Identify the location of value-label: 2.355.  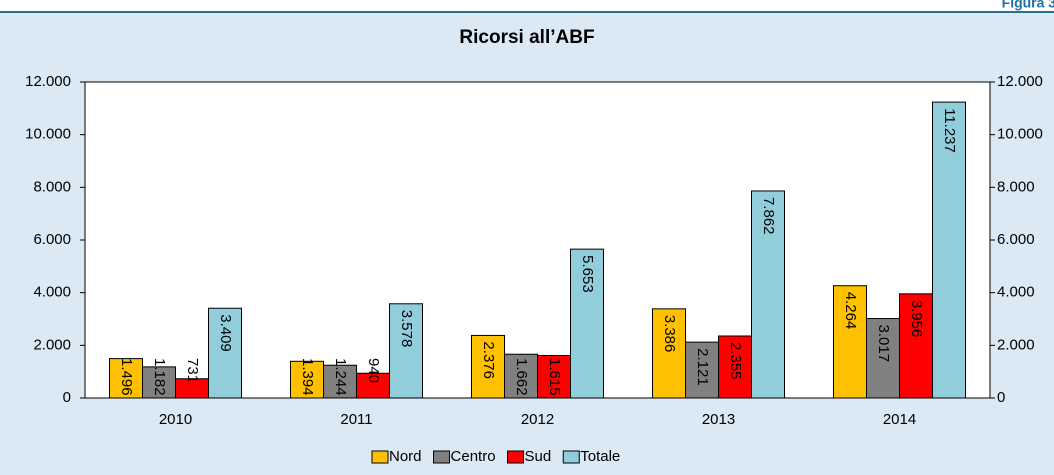
(735, 361).